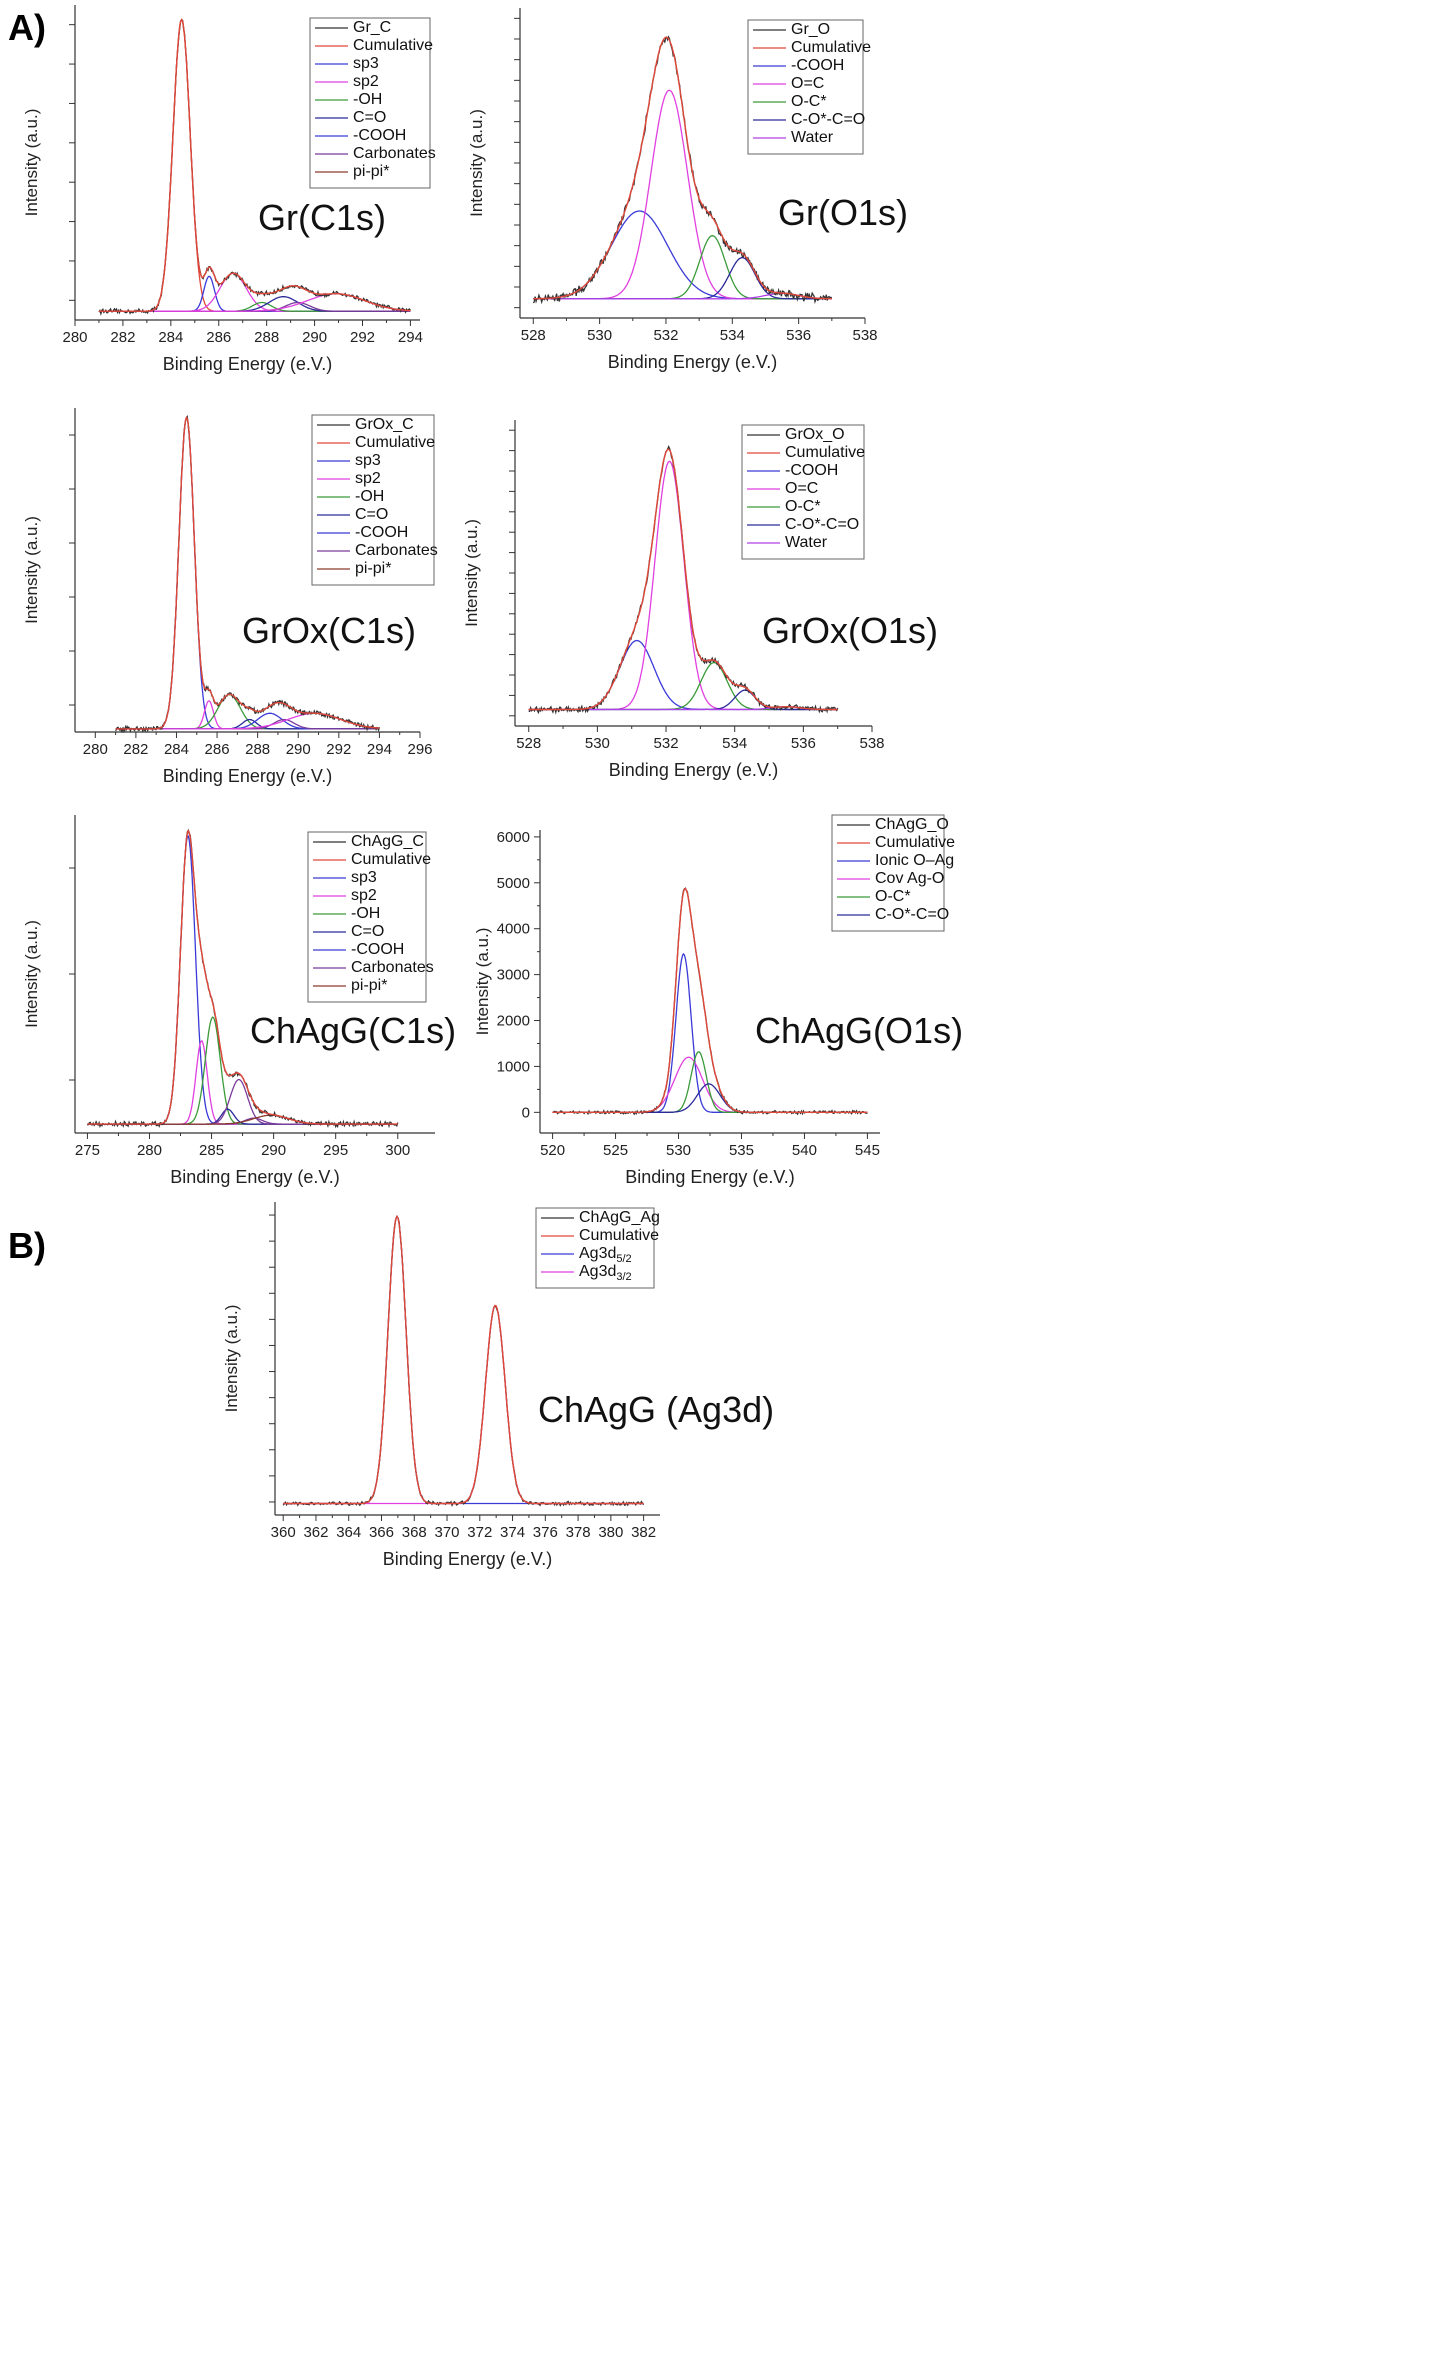 This screenshot has height=2362, width=1440. Describe the element at coordinates (397, 1150) in the screenshot. I see `x-tick-label: 300` at that location.